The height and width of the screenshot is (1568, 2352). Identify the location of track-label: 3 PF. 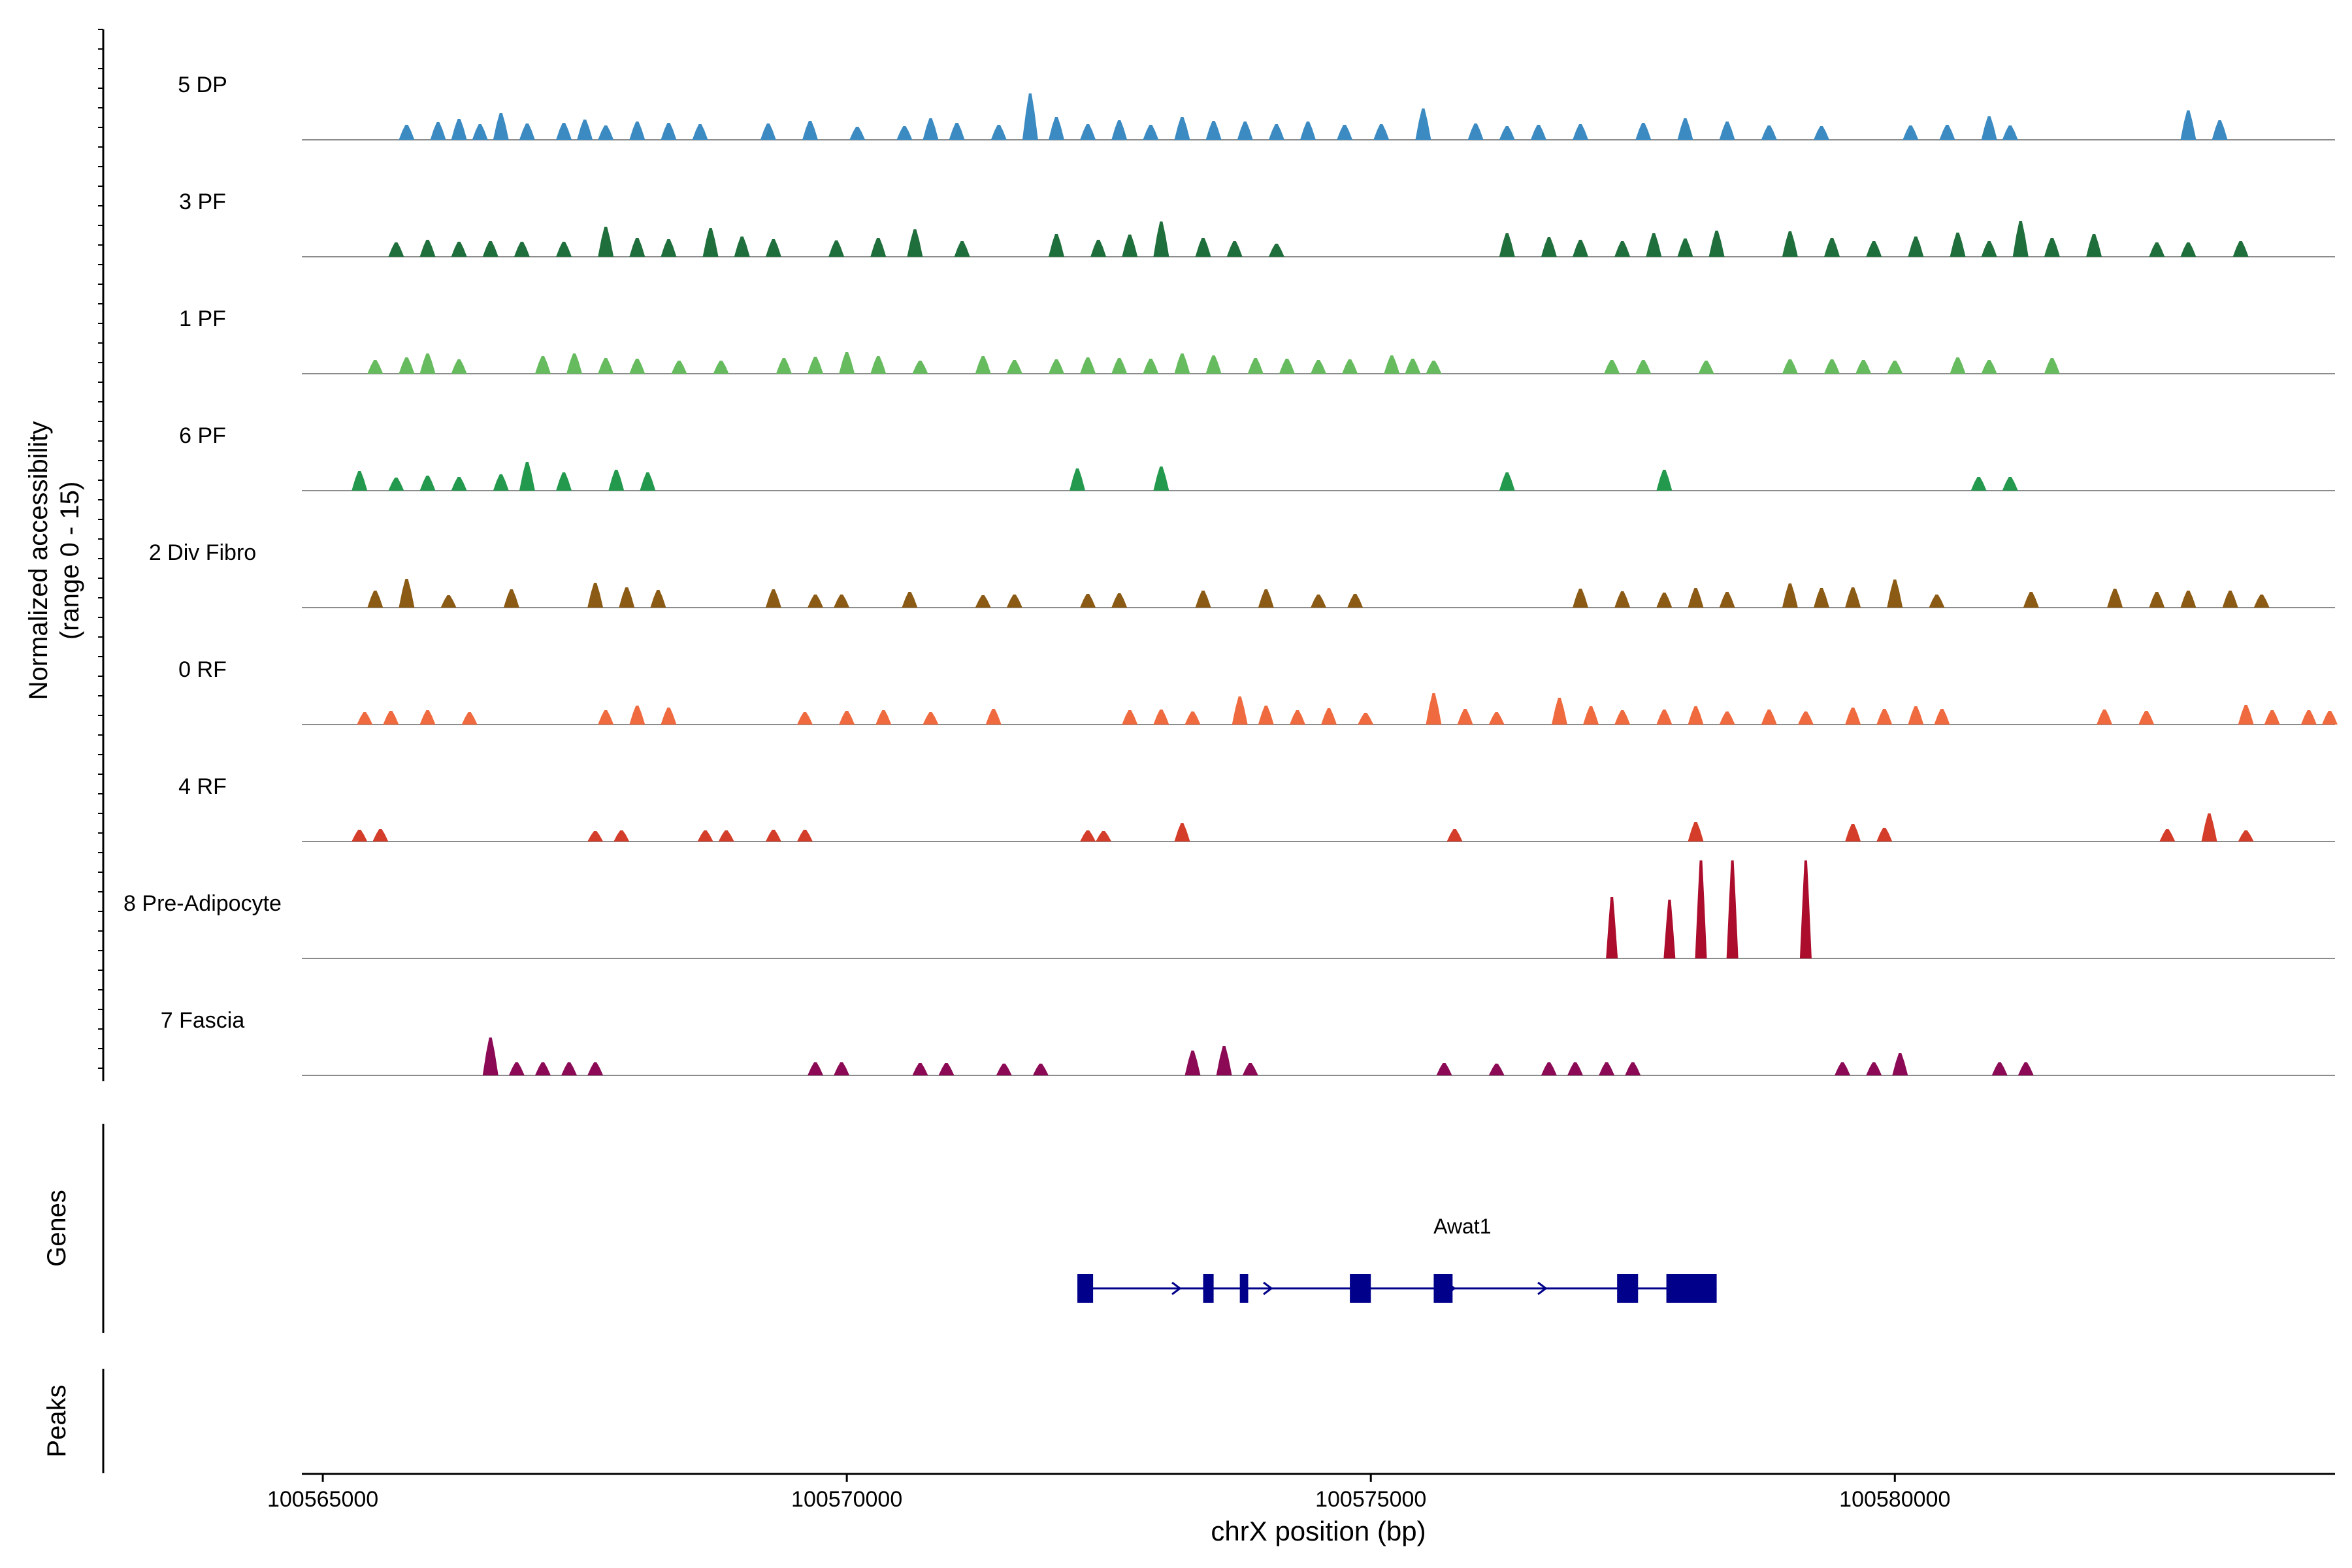
(202, 201).